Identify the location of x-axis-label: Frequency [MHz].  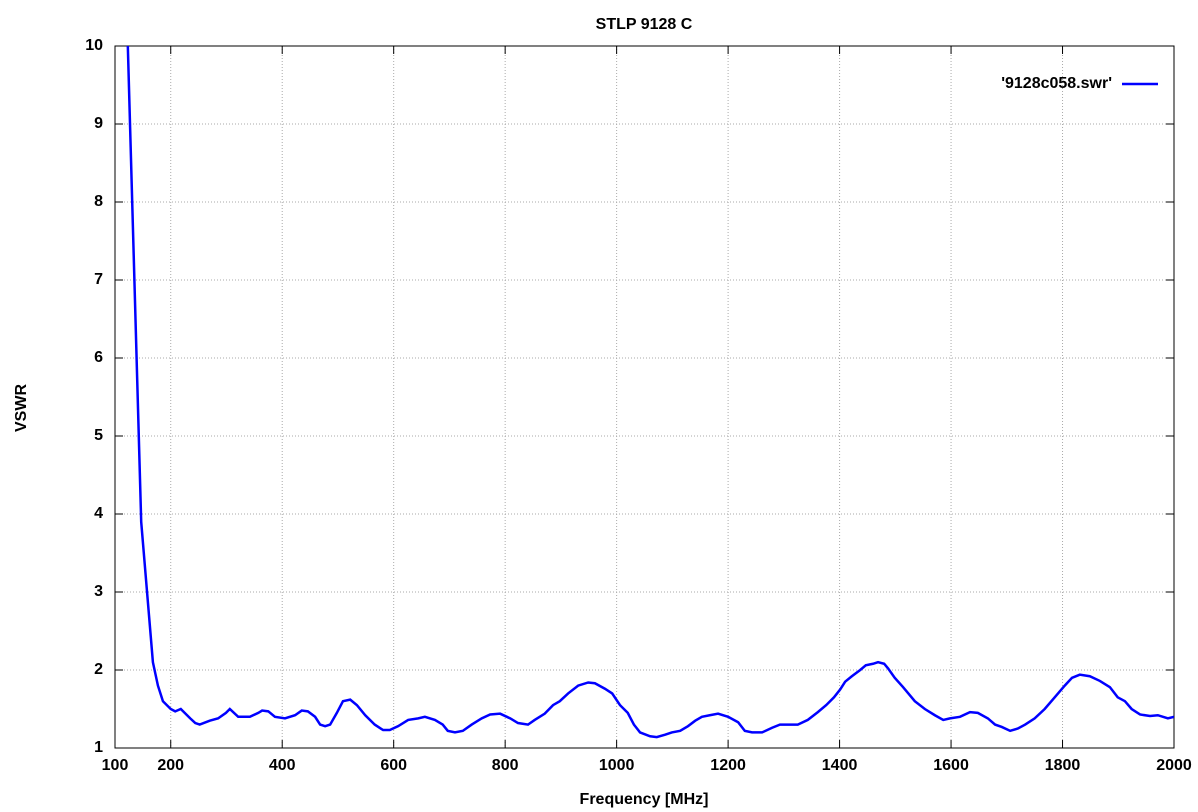
(644, 799).